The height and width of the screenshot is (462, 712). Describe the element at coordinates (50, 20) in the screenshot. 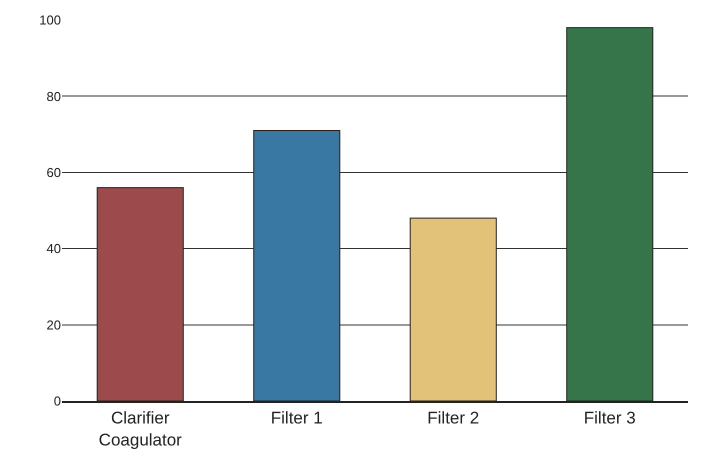

I see `y-tick-label: 100` at that location.